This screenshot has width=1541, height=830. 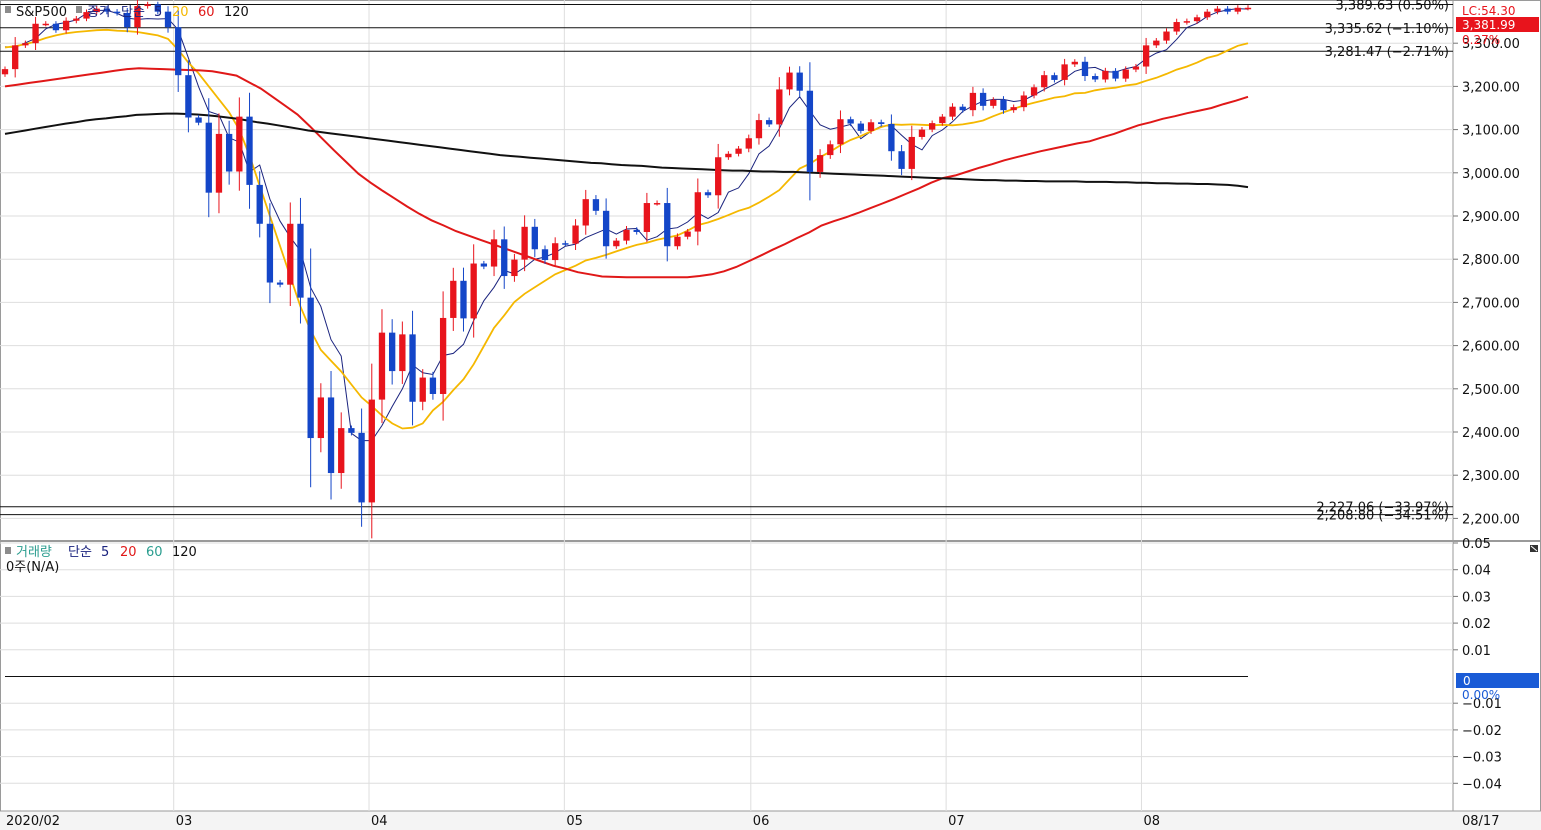 I want to click on volume-ma60: 60, so click(x=154, y=552).